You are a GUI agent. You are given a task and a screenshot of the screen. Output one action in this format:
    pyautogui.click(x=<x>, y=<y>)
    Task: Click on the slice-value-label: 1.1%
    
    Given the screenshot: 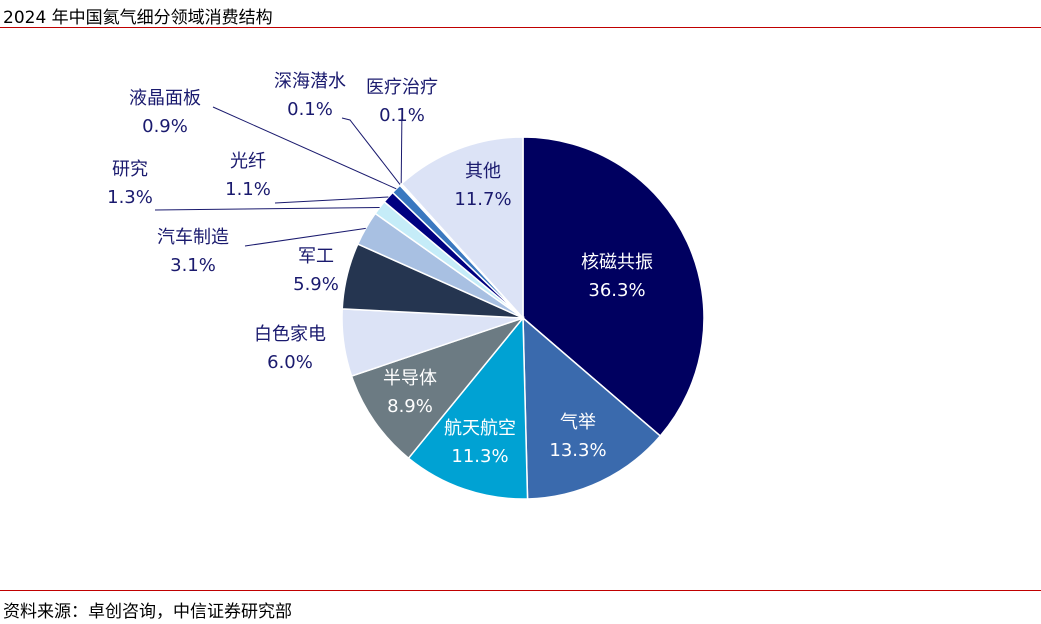 What is the action you would take?
    pyautogui.click(x=248, y=189)
    